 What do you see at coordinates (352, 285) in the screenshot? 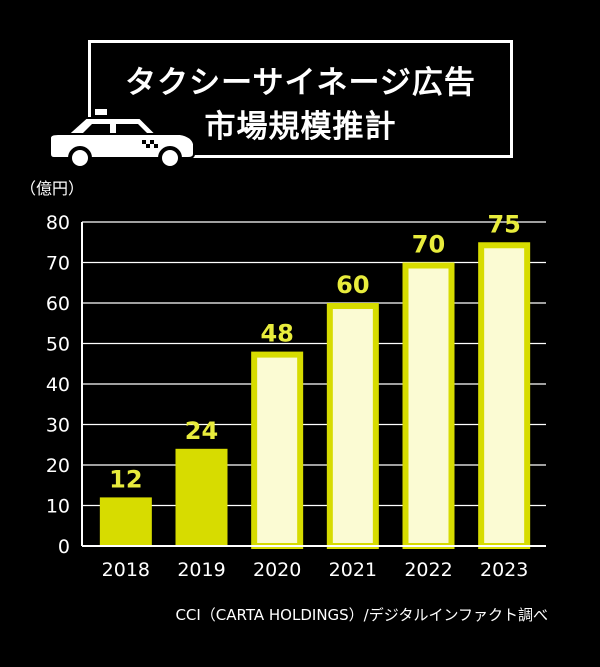
I see `data-label-2021: 60` at bounding box center [352, 285].